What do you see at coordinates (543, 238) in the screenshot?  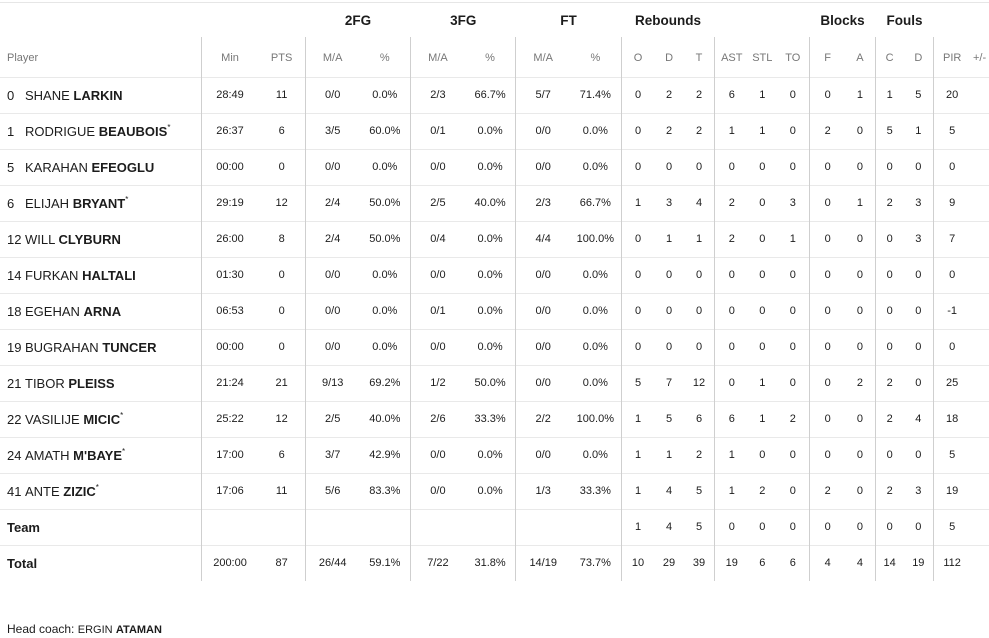 I see `stat-ft-ma: 4/4` at bounding box center [543, 238].